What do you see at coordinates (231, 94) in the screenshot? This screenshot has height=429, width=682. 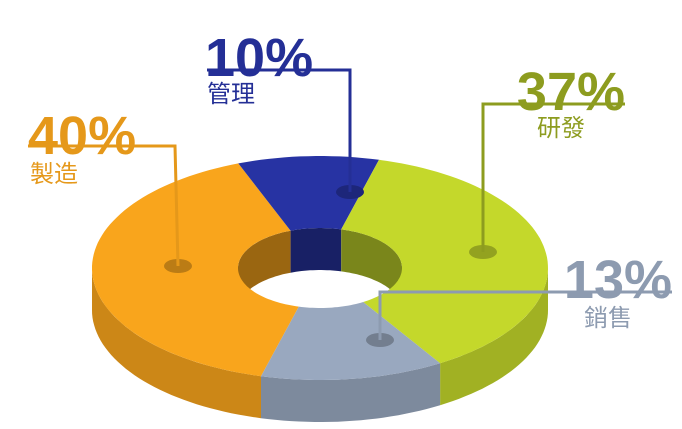 I see `category-label: 管理` at bounding box center [231, 94].